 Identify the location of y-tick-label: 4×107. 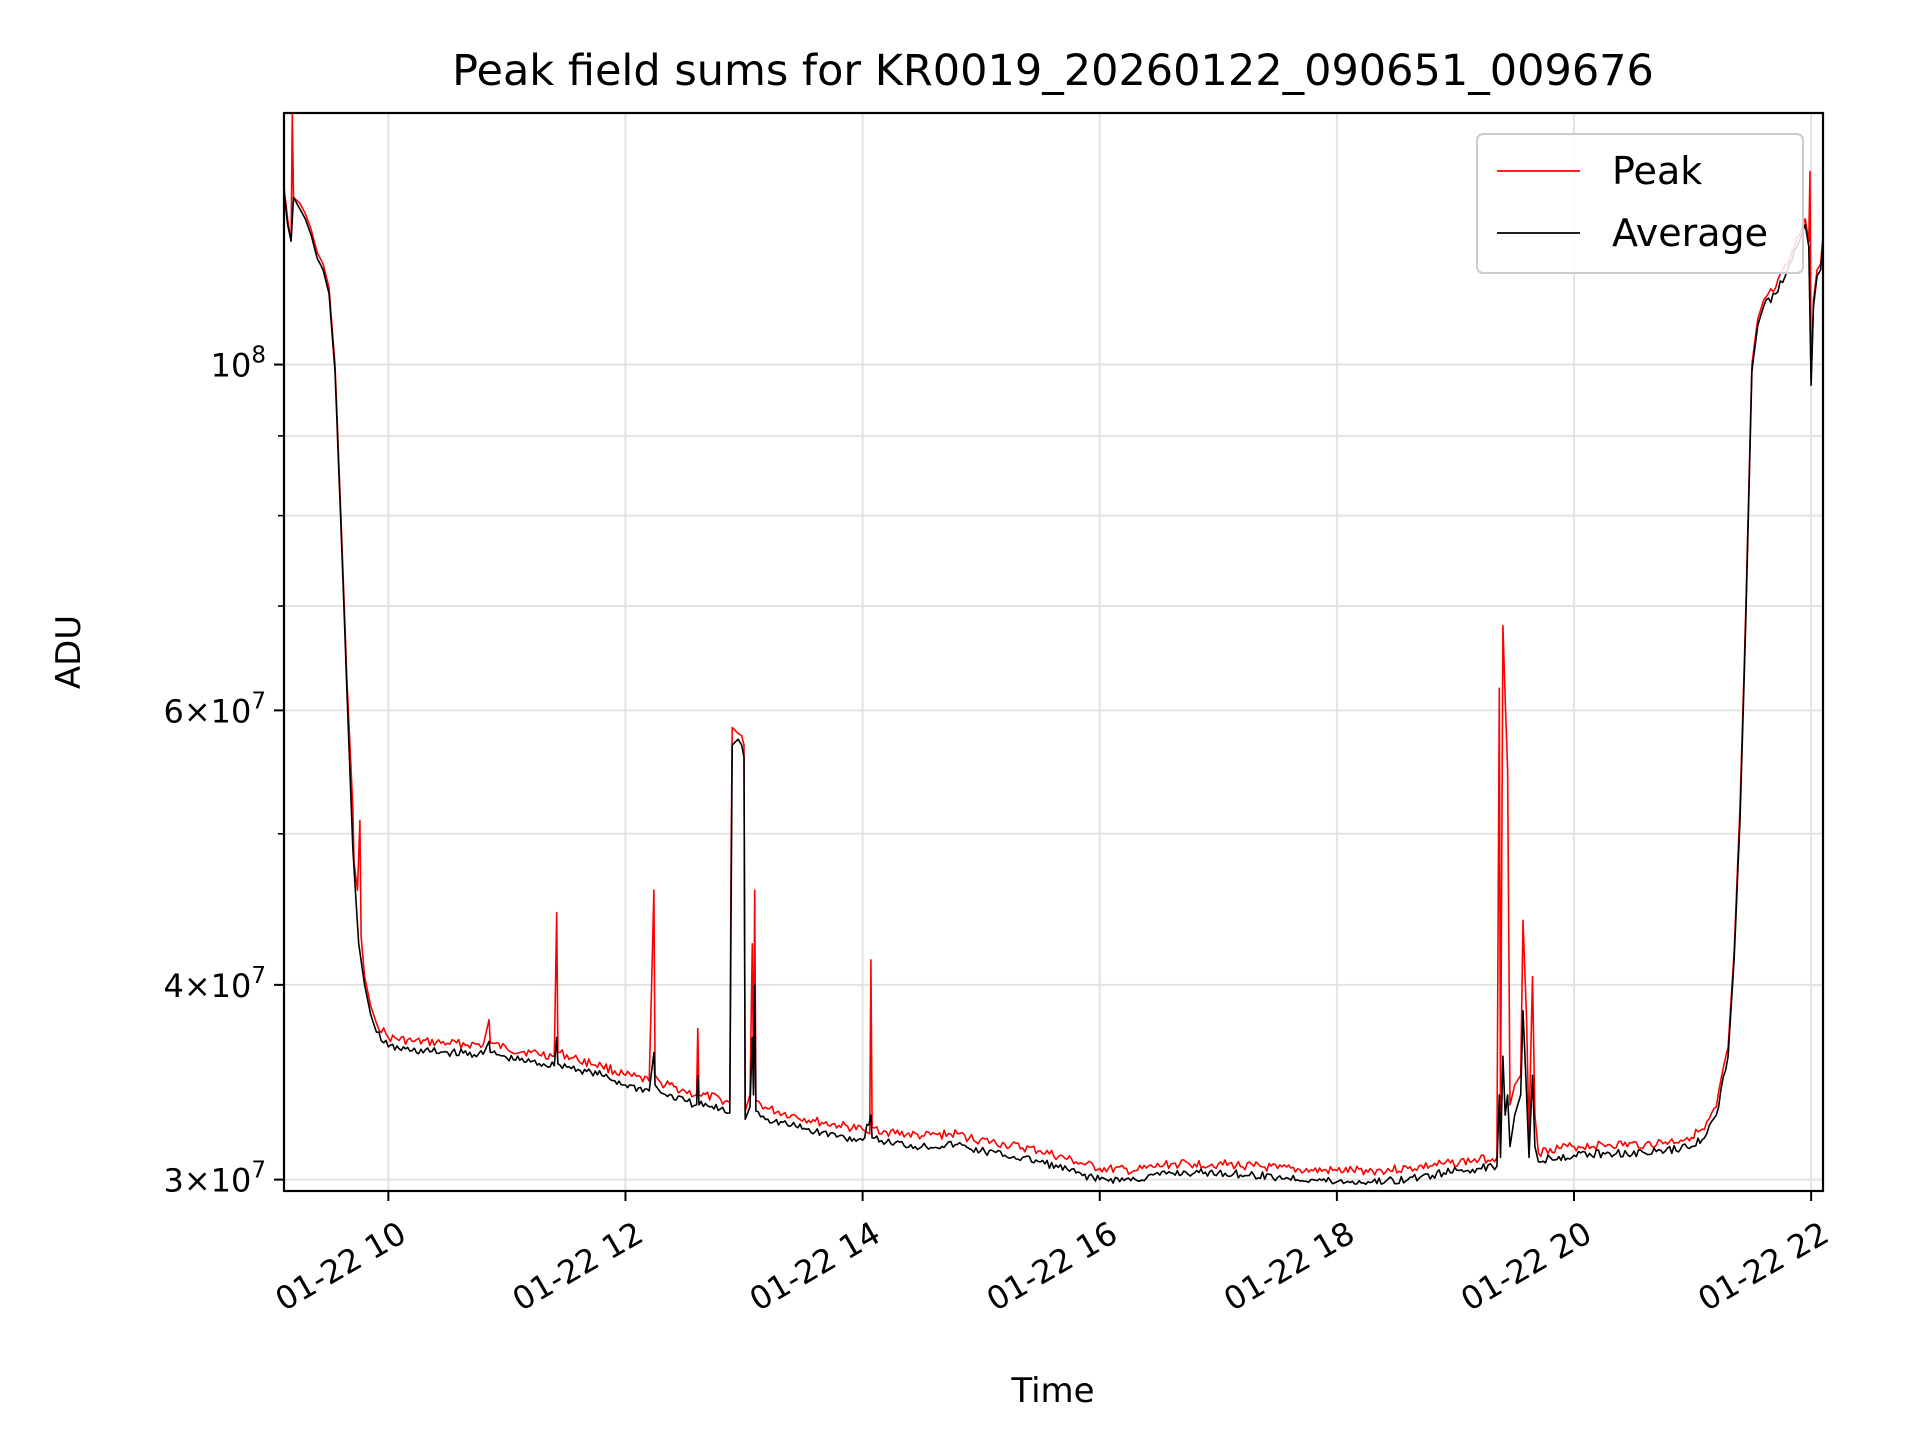
(214, 984).